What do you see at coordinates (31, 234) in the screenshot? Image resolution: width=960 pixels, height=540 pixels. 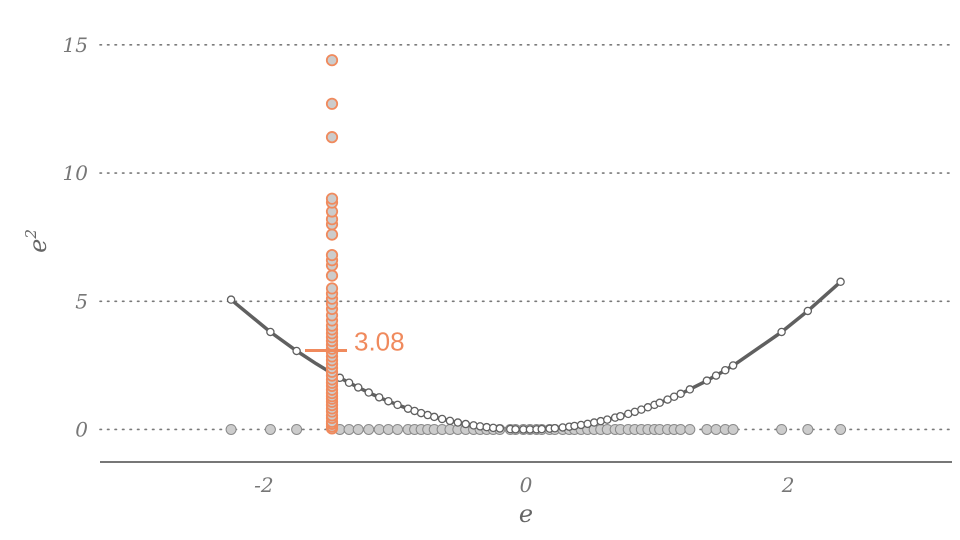 I see `y-axis-title-superscript: 2` at bounding box center [31, 234].